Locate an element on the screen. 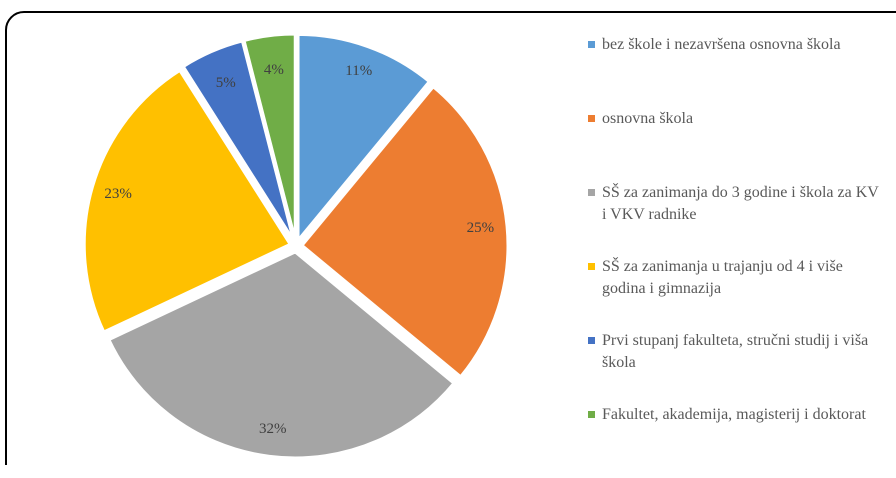  legend-label: bez škole i nezavršena osnovna škola is located at coordinates (721, 44).